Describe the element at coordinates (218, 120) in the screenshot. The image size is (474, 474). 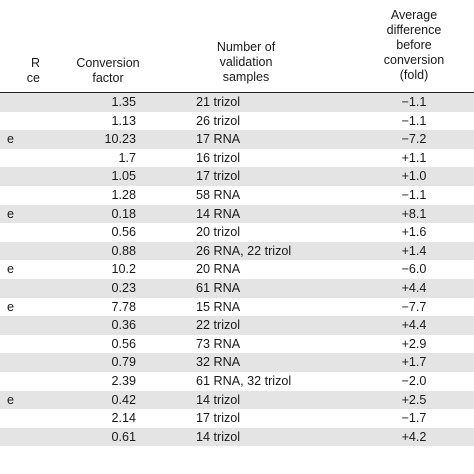
I see `cell-validation-samples: 26 trizol` at that location.